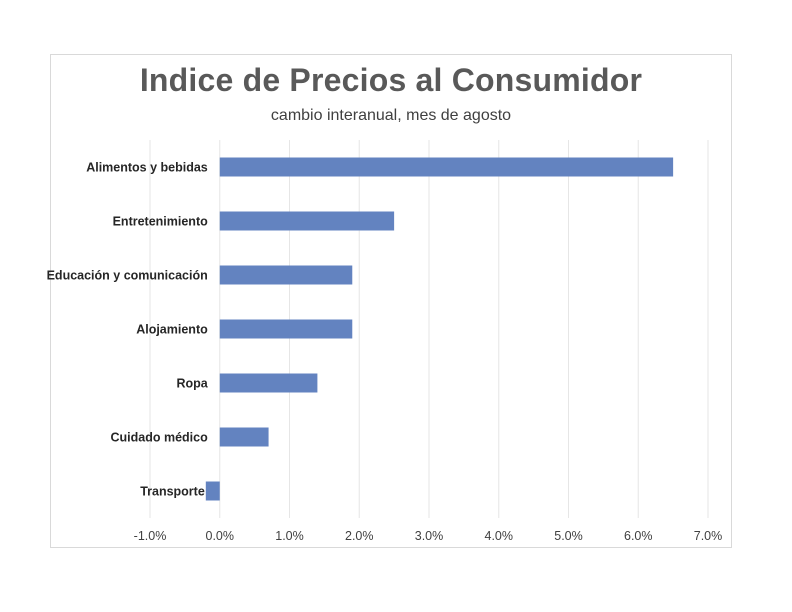 The image size is (792, 612). Describe the element at coordinates (391, 115) in the screenshot. I see `chart-subtitle: cambio interanual, mes de agosto` at that location.